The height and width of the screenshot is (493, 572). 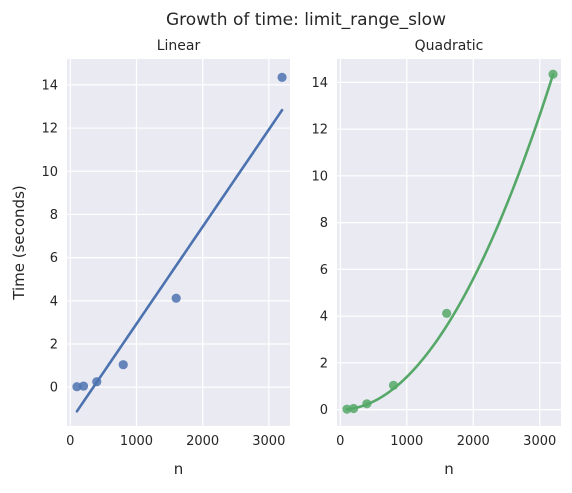 What do you see at coordinates (49, 85) in the screenshot?
I see `linear-y-tick-label: 14` at bounding box center [49, 85].